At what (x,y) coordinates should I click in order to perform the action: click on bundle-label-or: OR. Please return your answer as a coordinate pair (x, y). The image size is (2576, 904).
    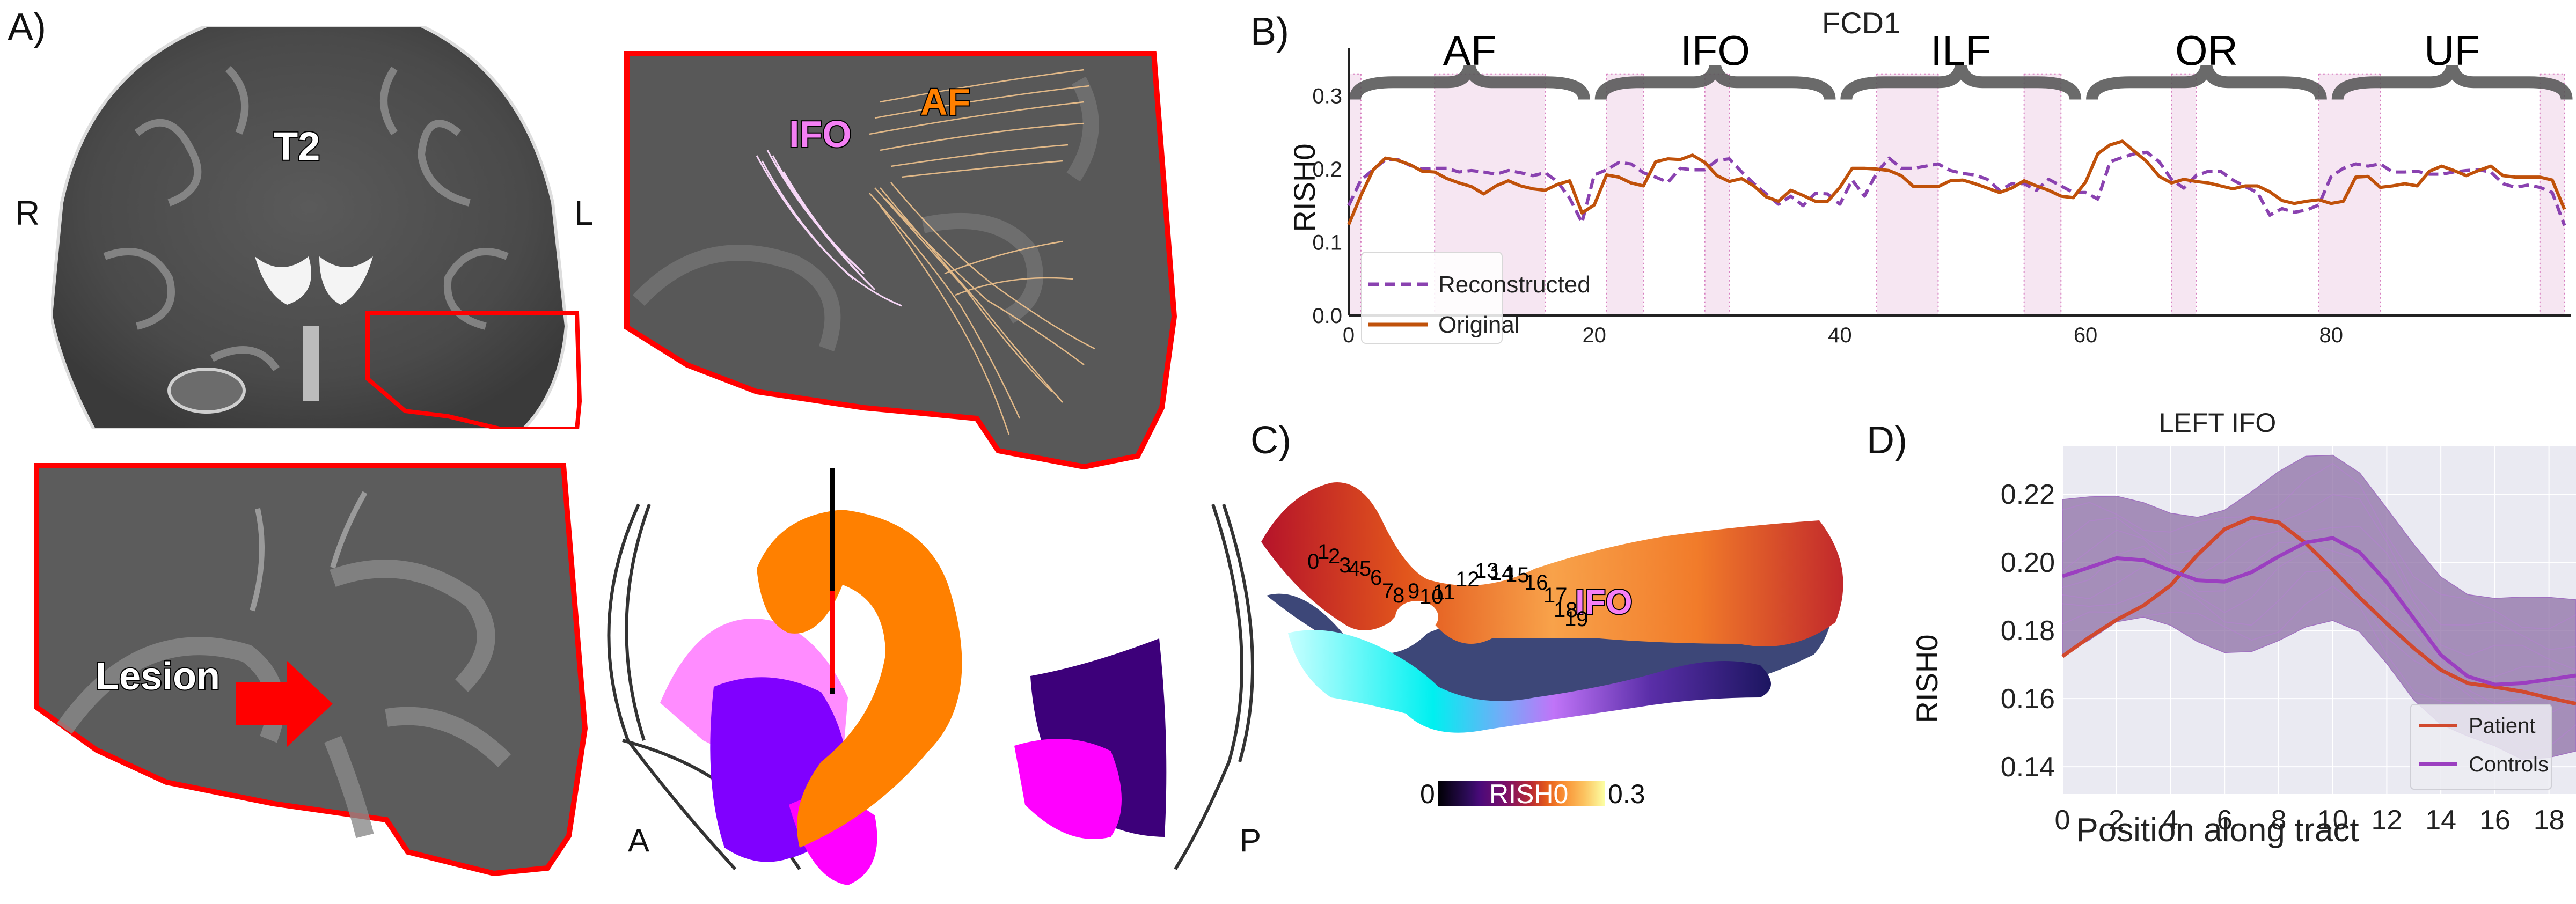
    Looking at the image, I should click on (2206, 50).